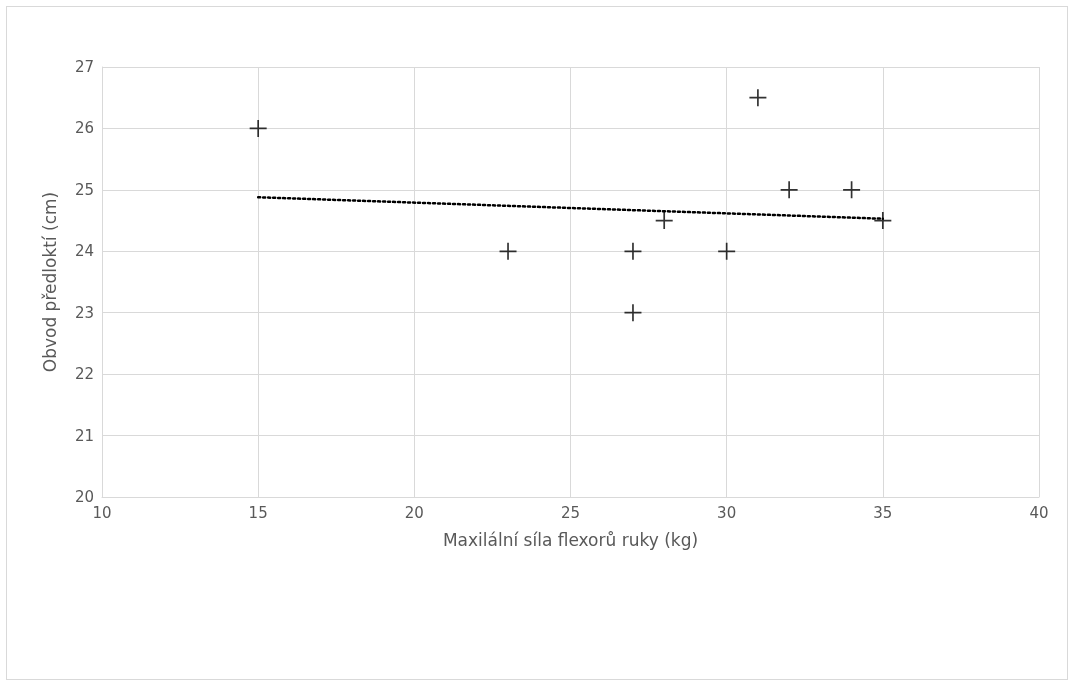 The image size is (1076, 688). I want to click on y-tick-label: 25, so click(84, 189).